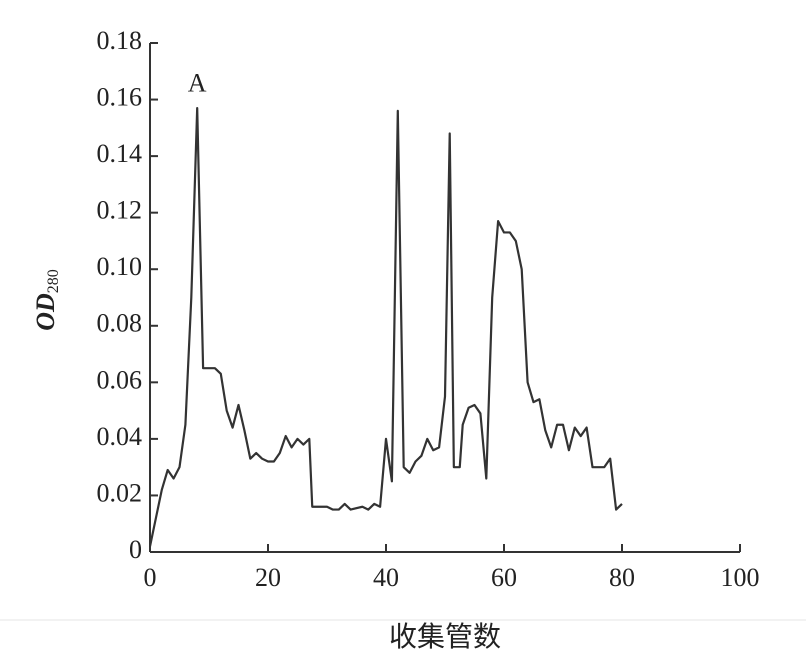 The width and height of the screenshot is (806, 666). What do you see at coordinates (120, 323) in the screenshot?
I see `y-tick-label: 0.08` at bounding box center [120, 323].